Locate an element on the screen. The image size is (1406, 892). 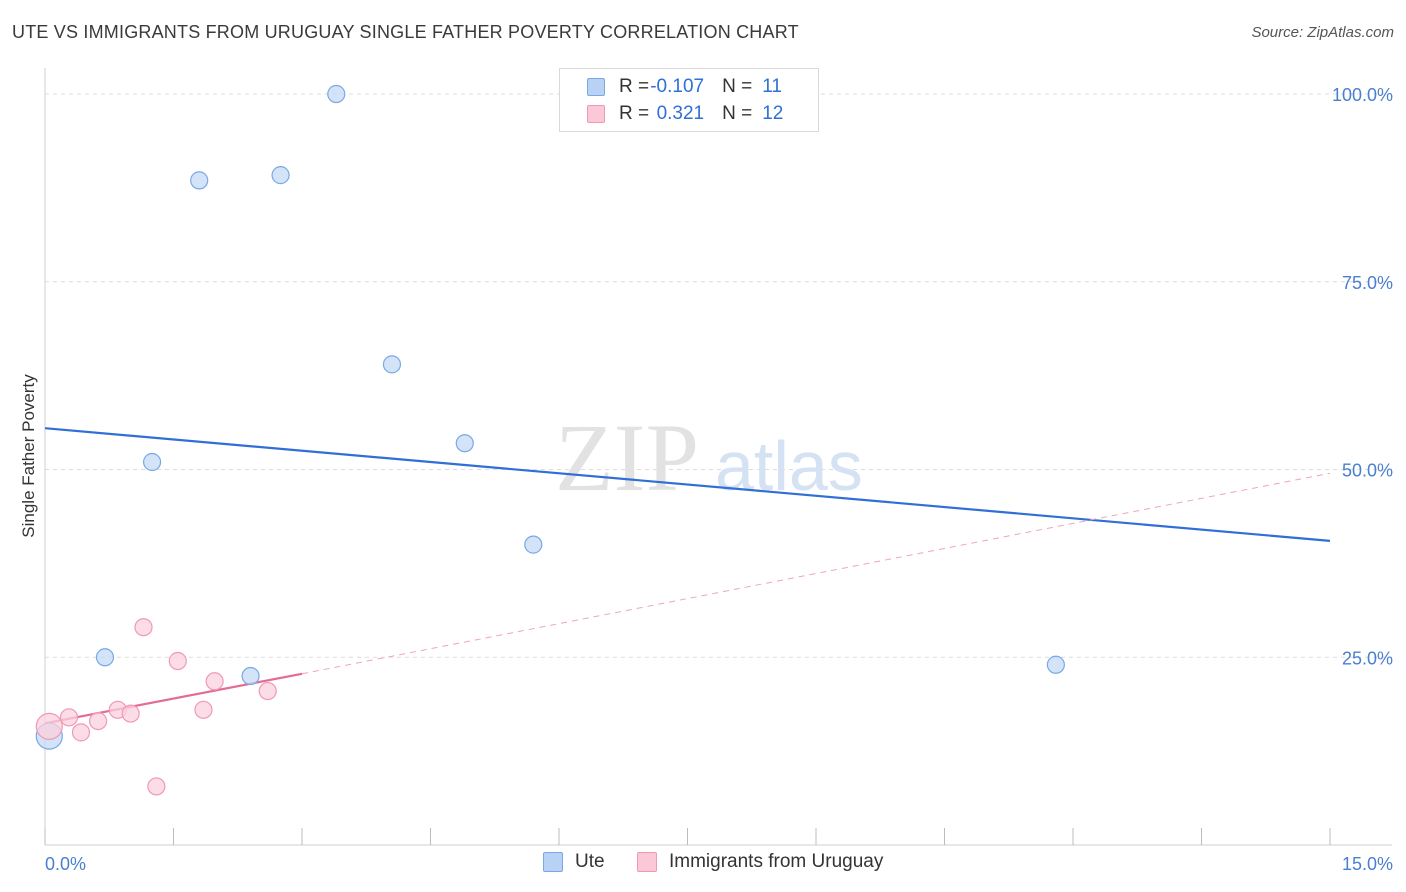
legend-row-uruguay: R = 0.321 N = 12 is located at coordinates (671, 114).